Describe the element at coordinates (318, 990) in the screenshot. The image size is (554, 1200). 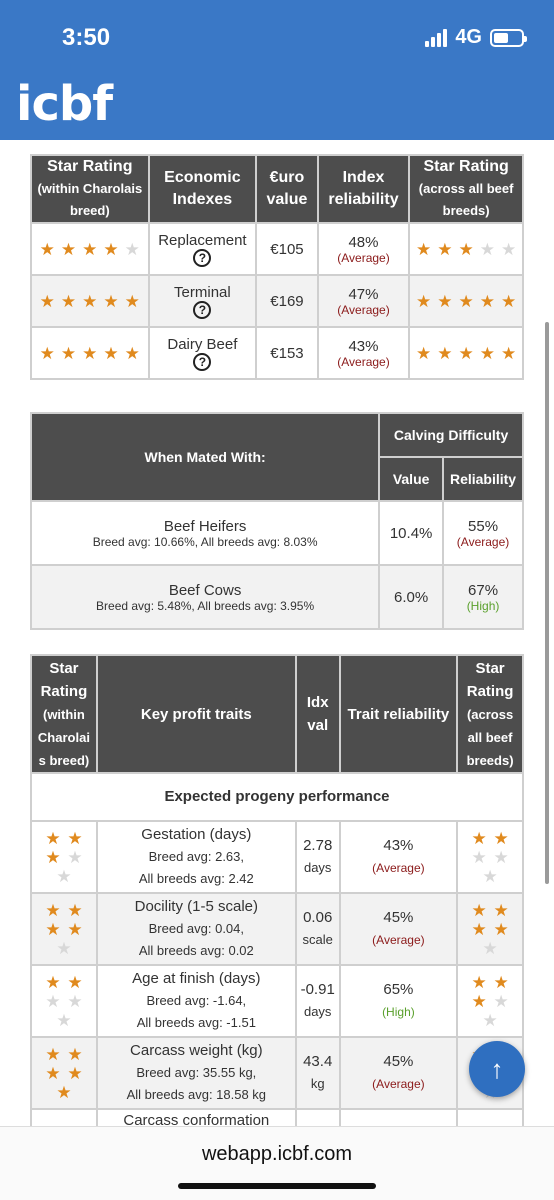
I see `idx-value: -0.91` at that location.